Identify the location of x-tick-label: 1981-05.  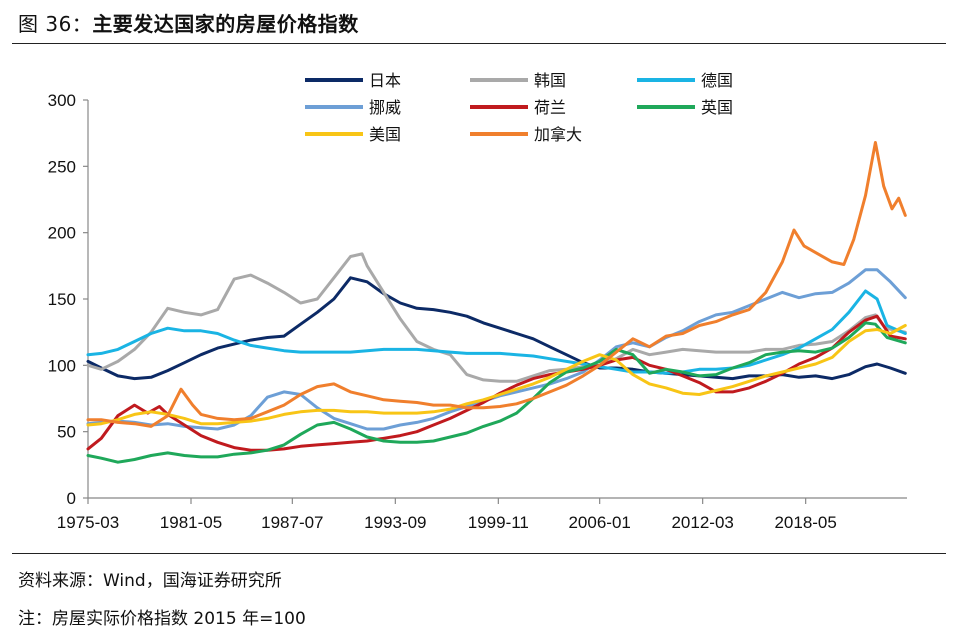
(191, 522).